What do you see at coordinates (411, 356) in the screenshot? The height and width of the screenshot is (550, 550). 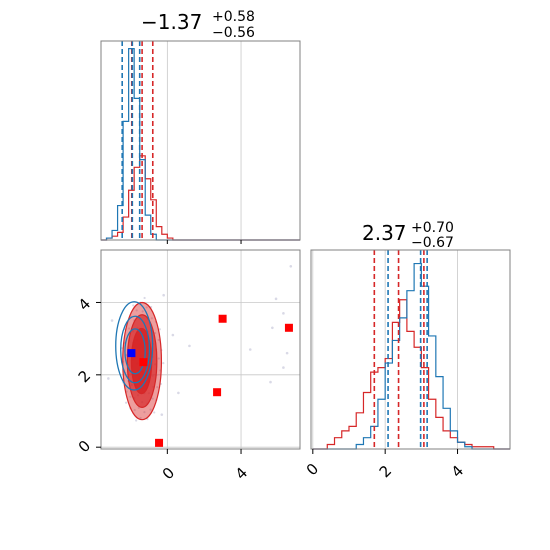 I see `hist-blue-param2` at bounding box center [411, 356].